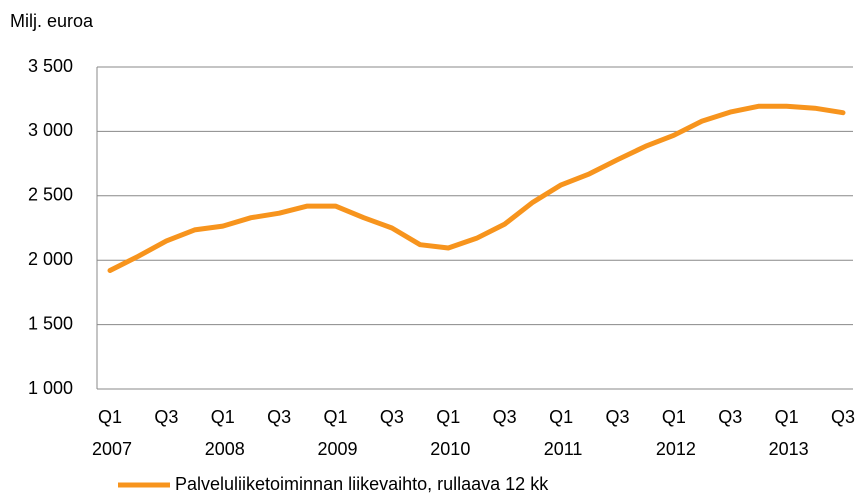 The height and width of the screenshot is (495, 861). What do you see at coordinates (789, 449) in the screenshot?
I see `x-year-label: 2013` at bounding box center [789, 449].